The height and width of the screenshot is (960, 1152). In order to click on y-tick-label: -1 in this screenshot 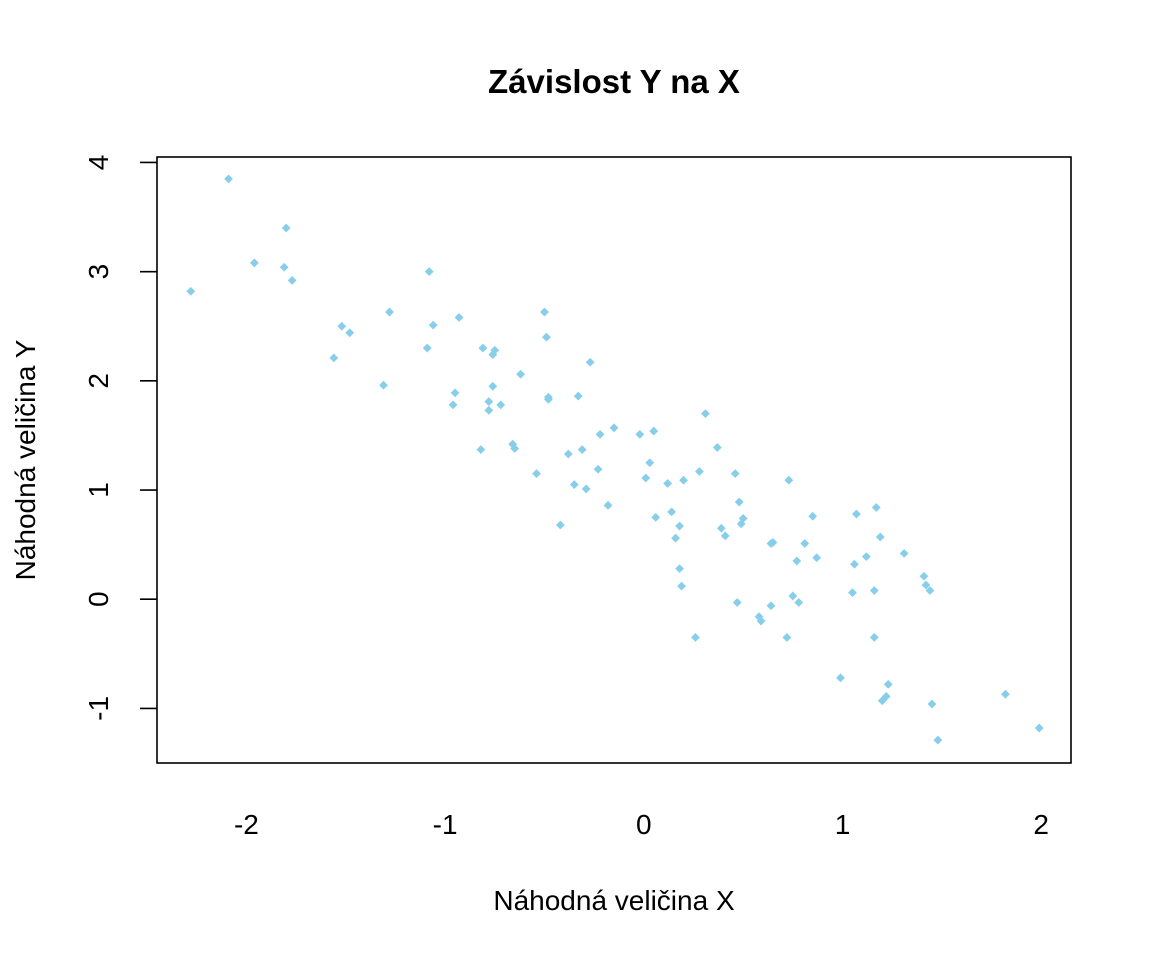, I will do `click(98, 708)`.